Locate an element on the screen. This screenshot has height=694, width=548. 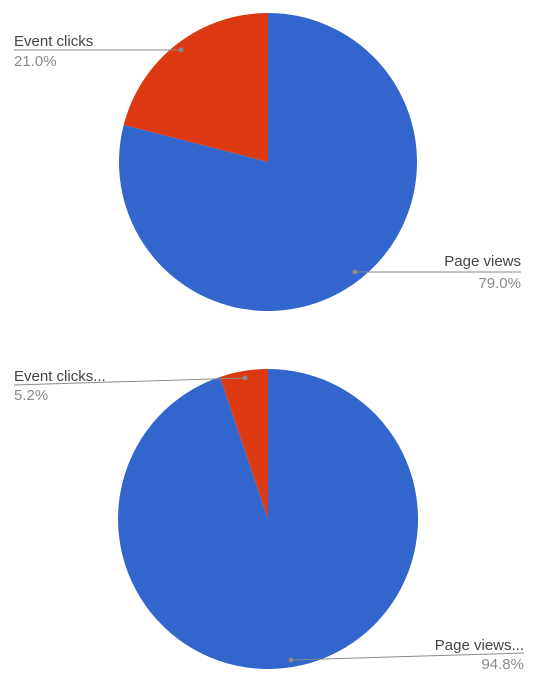
leader-line-event-clicks is located at coordinates (129, 381).